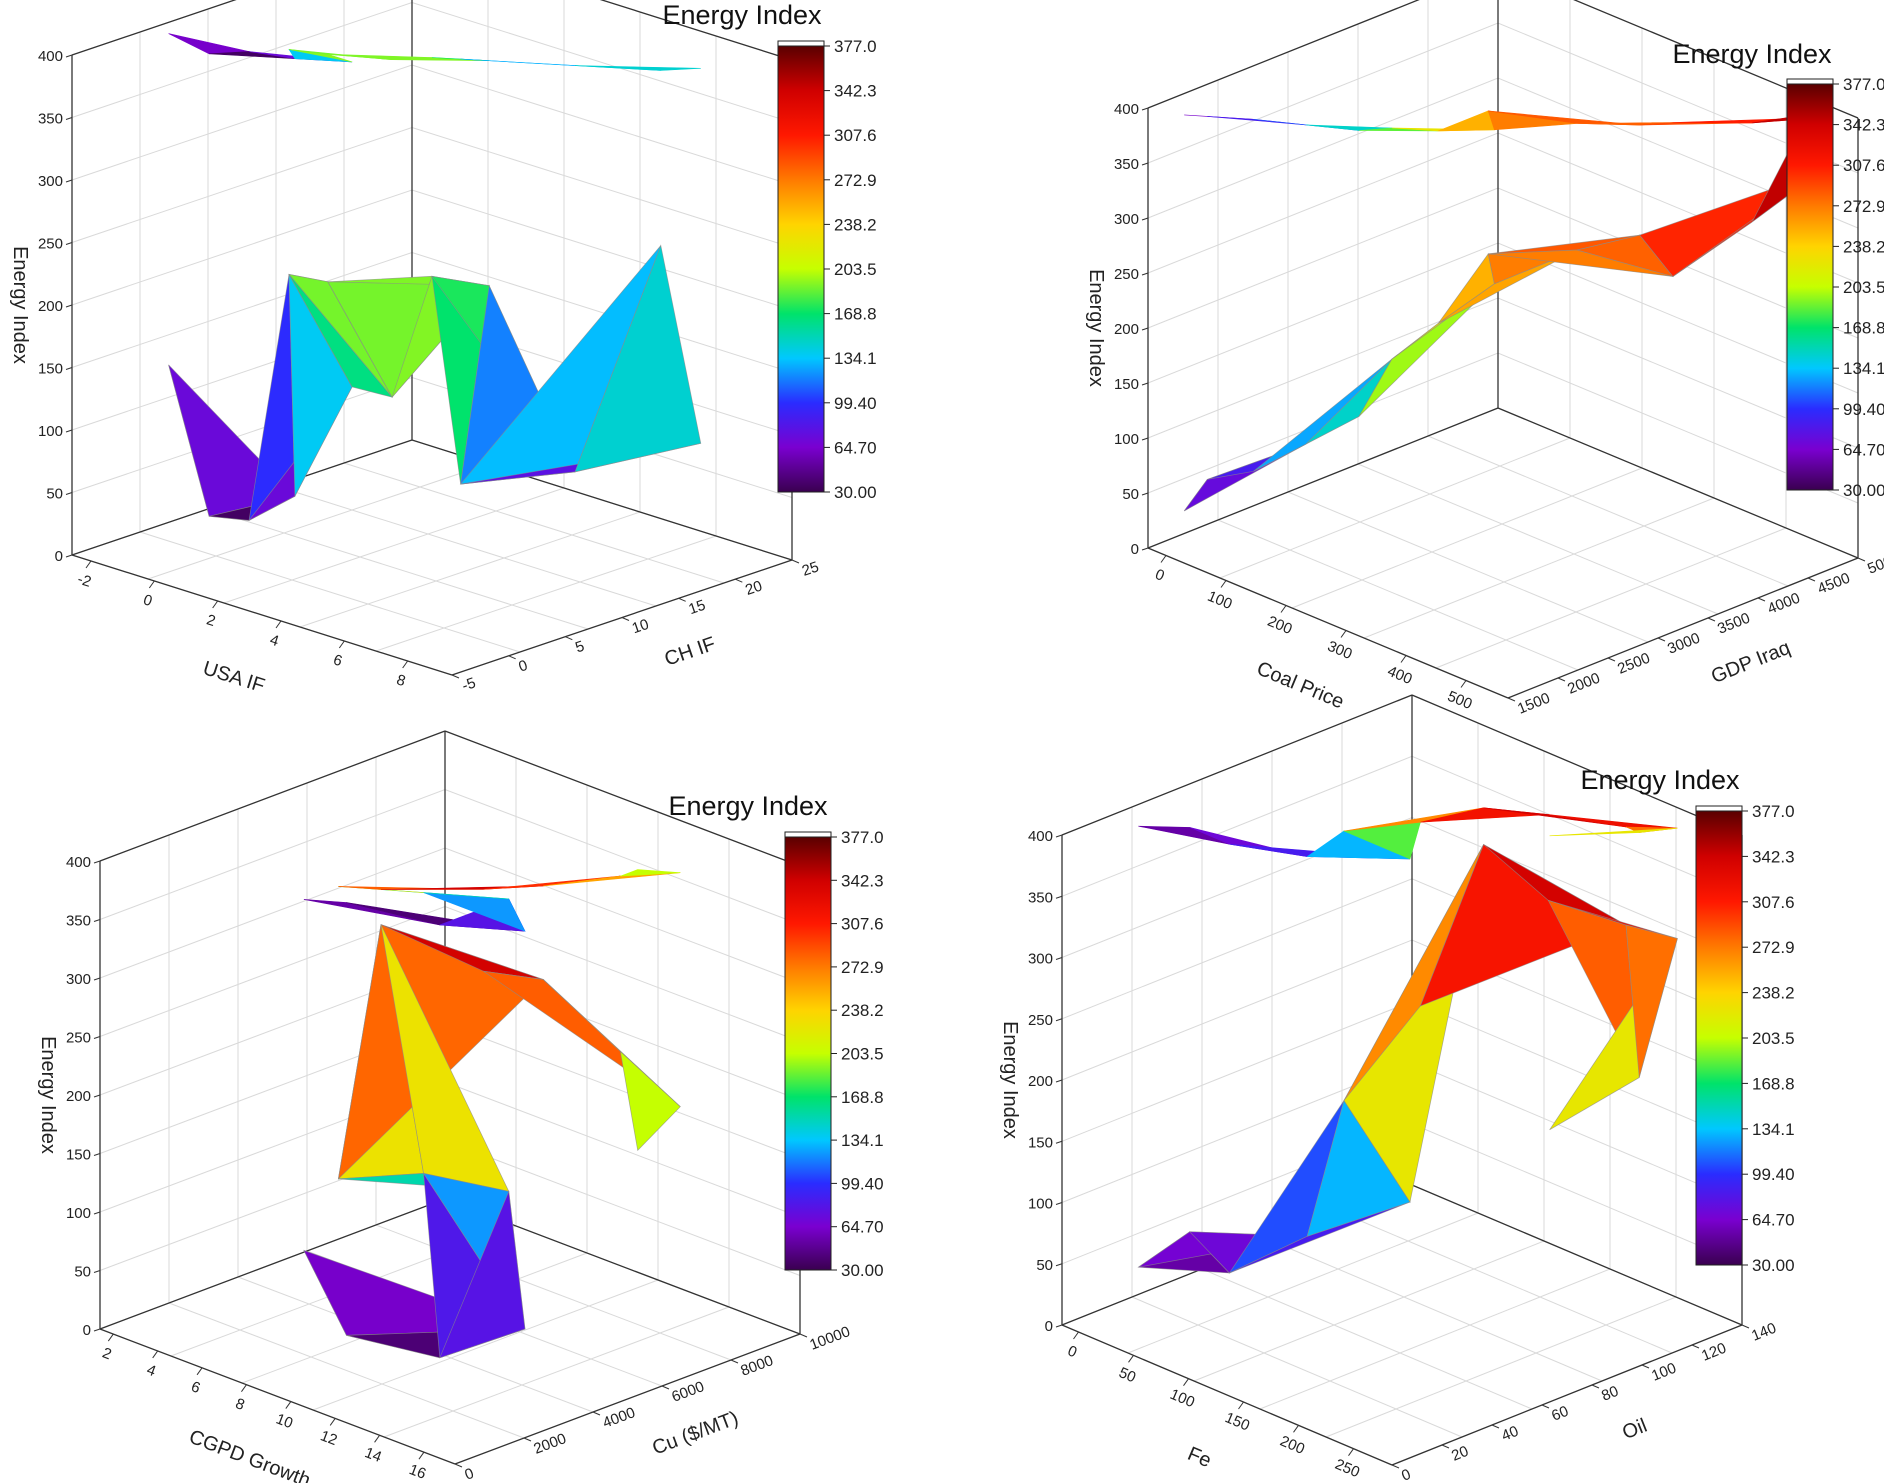 This screenshot has height=1483, width=1884. Describe the element at coordinates (687, 1392) in the screenshot. I see `y-tick-label: 6000` at that location.